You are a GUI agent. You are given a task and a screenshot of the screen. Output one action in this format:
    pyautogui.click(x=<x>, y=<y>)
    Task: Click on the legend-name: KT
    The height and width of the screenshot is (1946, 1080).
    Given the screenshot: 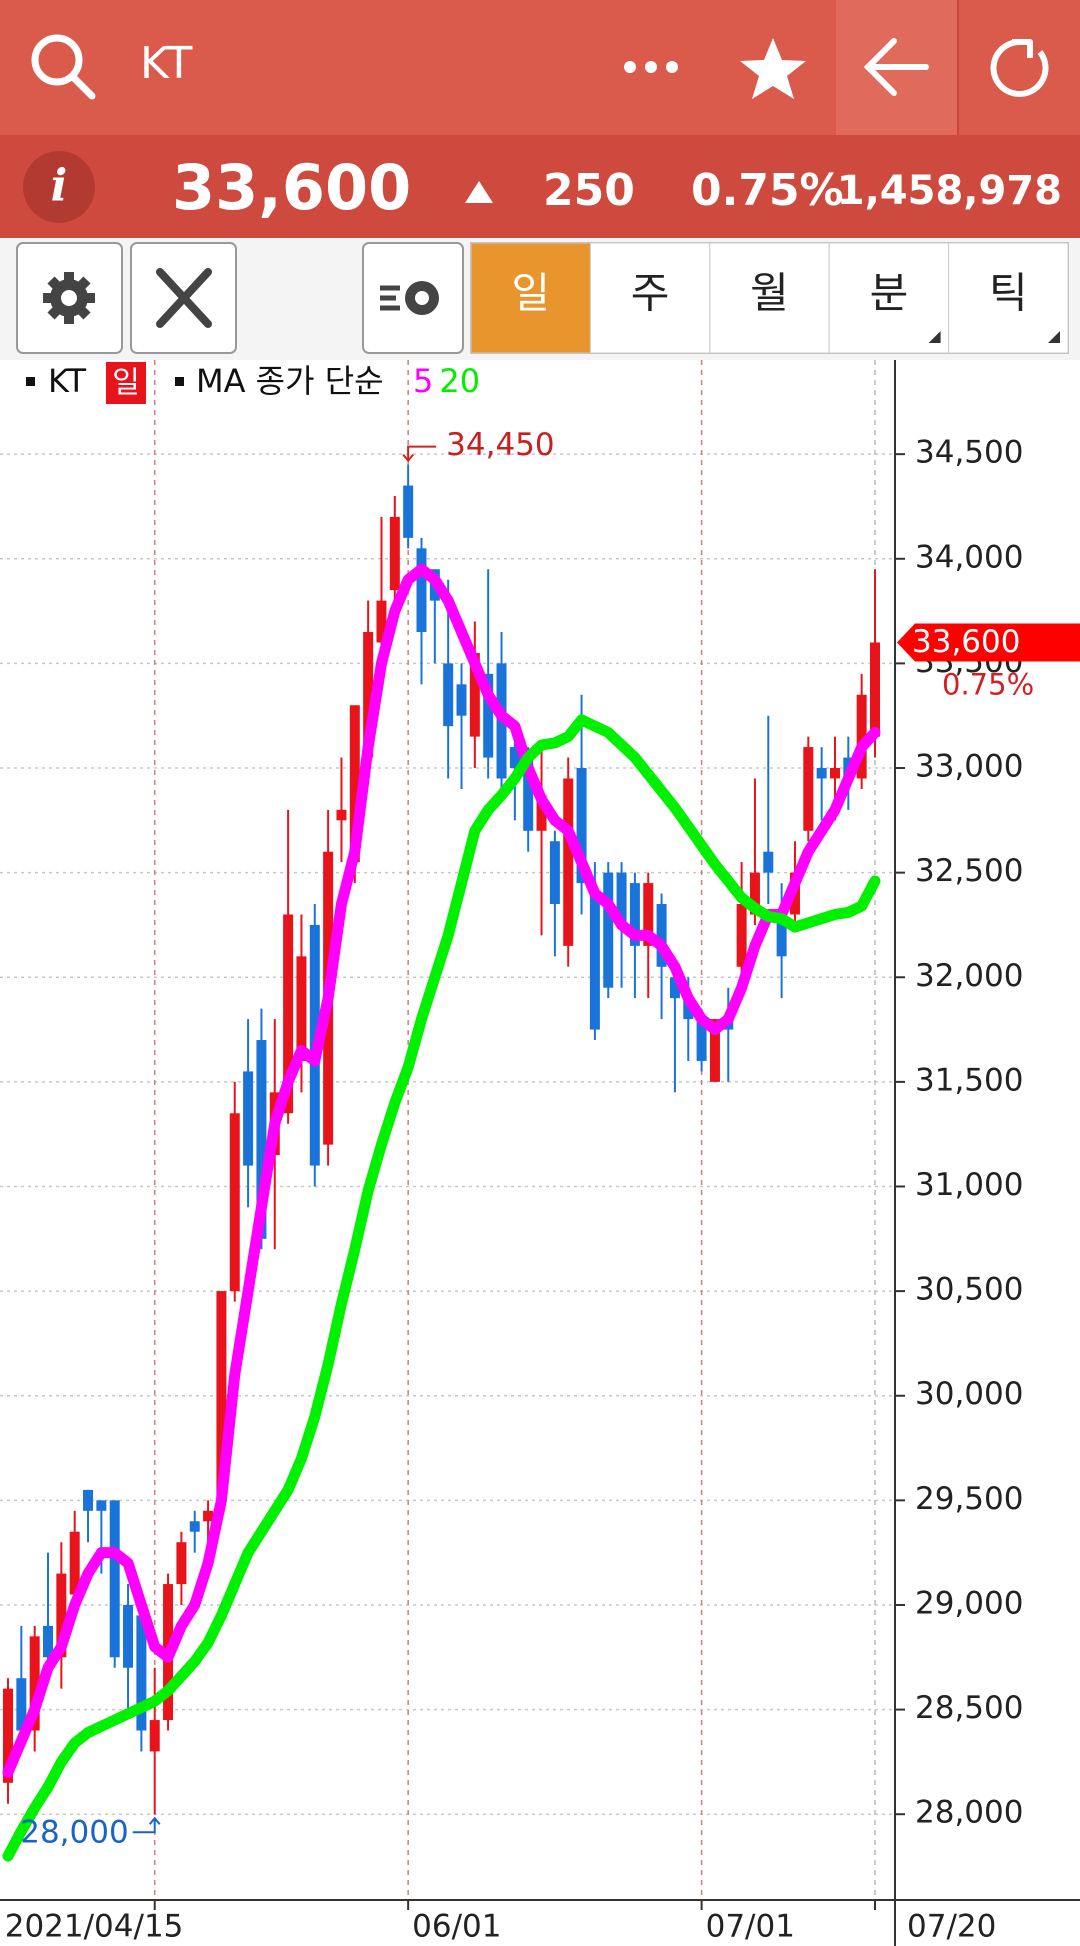 What is the action you would take?
    pyautogui.click(x=67, y=381)
    